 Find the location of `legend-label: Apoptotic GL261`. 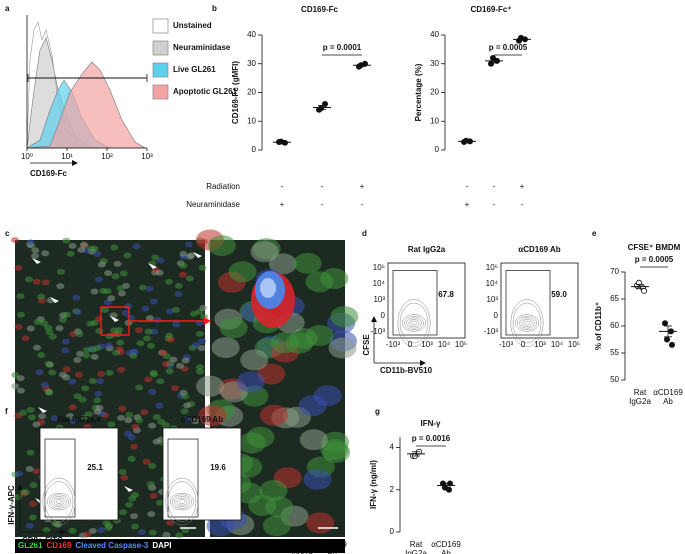

legend-label: Apoptotic GL261 is located at coordinates (205, 91).